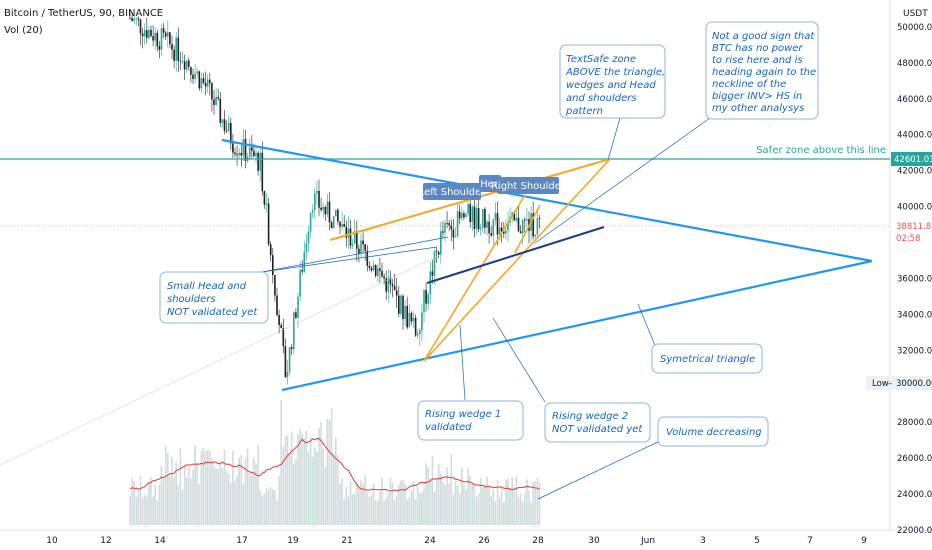 The width and height of the screenshot is (932, 550). I want to click on time-tick-label: 26, so click(484, 541).